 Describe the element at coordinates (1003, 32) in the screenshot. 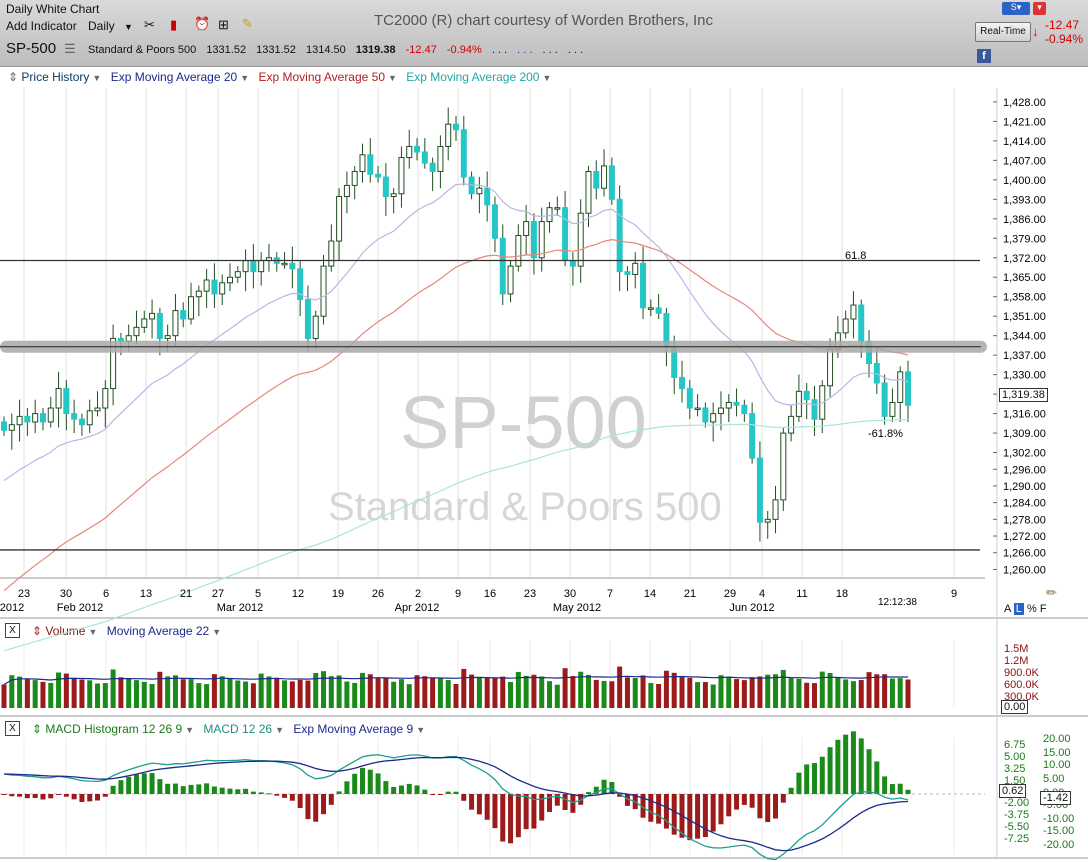

I see `realtime-button: Real-Time` at that location.